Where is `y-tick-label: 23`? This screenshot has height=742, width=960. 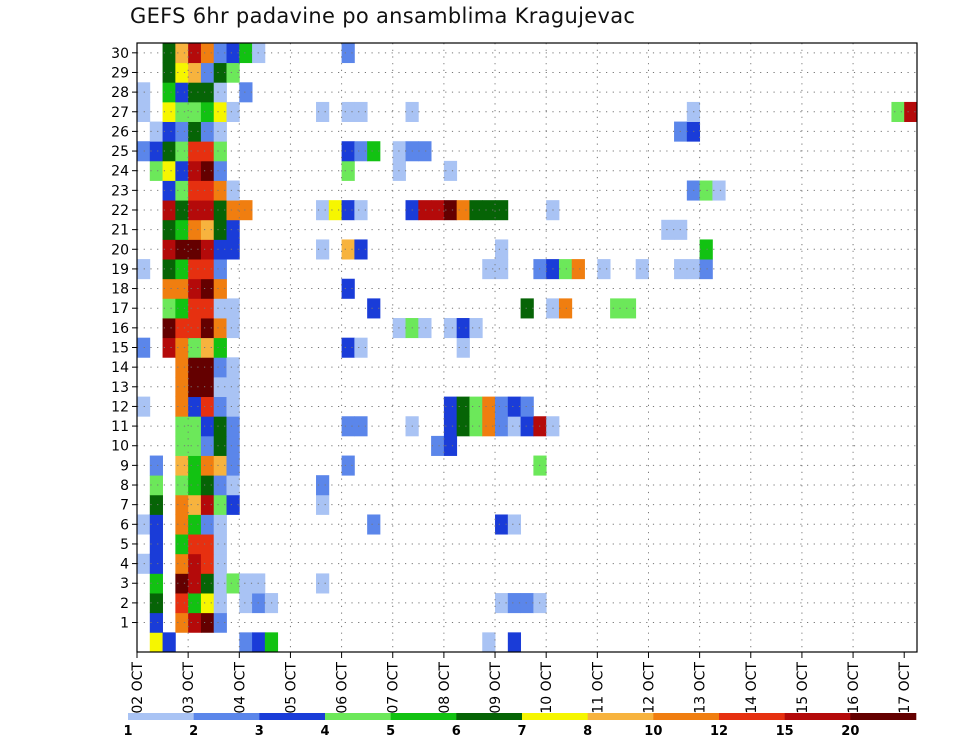 y-tick-label: 23 is located at coordinates (120, 191).